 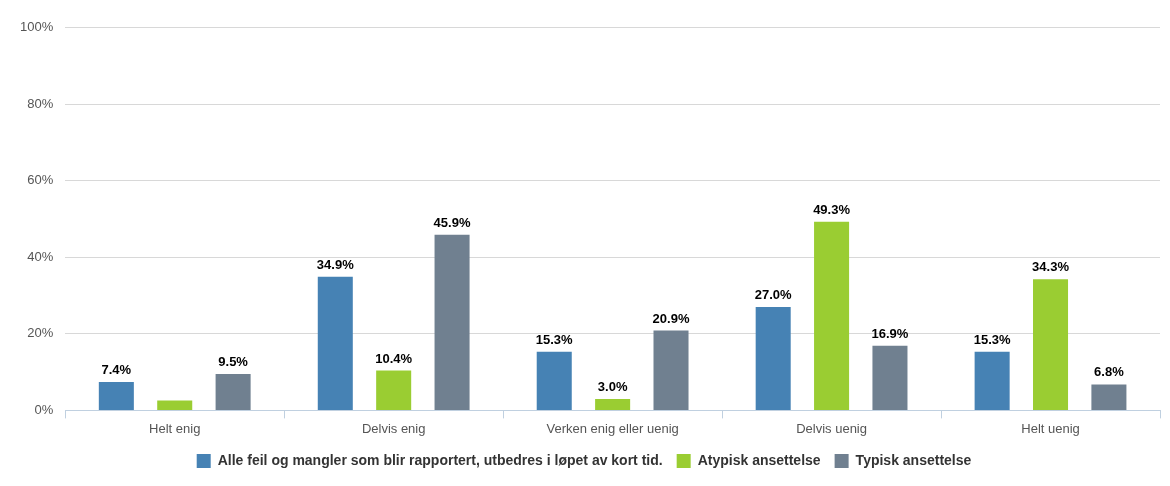 What do you see at coordinates (44, 409) in the screenshot?
I see `y-tick-label: 0%` at bounding box center [44, 409].